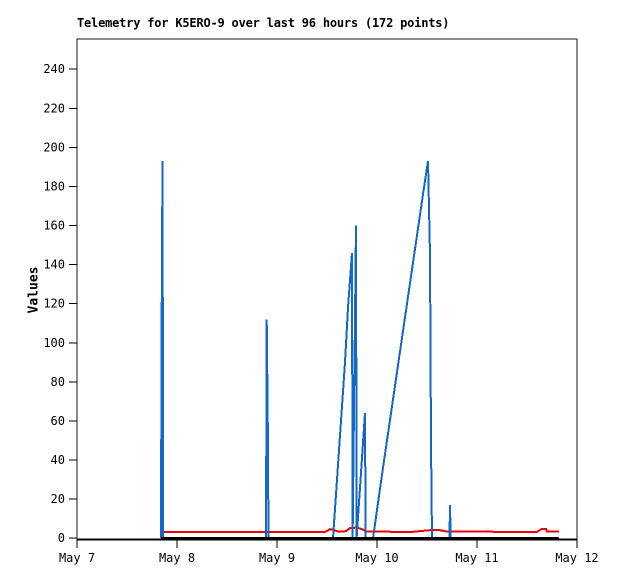  Describe the element at coordinates (376, 558) in the screenshot. I see `x-tick-label: May 10` at that location.